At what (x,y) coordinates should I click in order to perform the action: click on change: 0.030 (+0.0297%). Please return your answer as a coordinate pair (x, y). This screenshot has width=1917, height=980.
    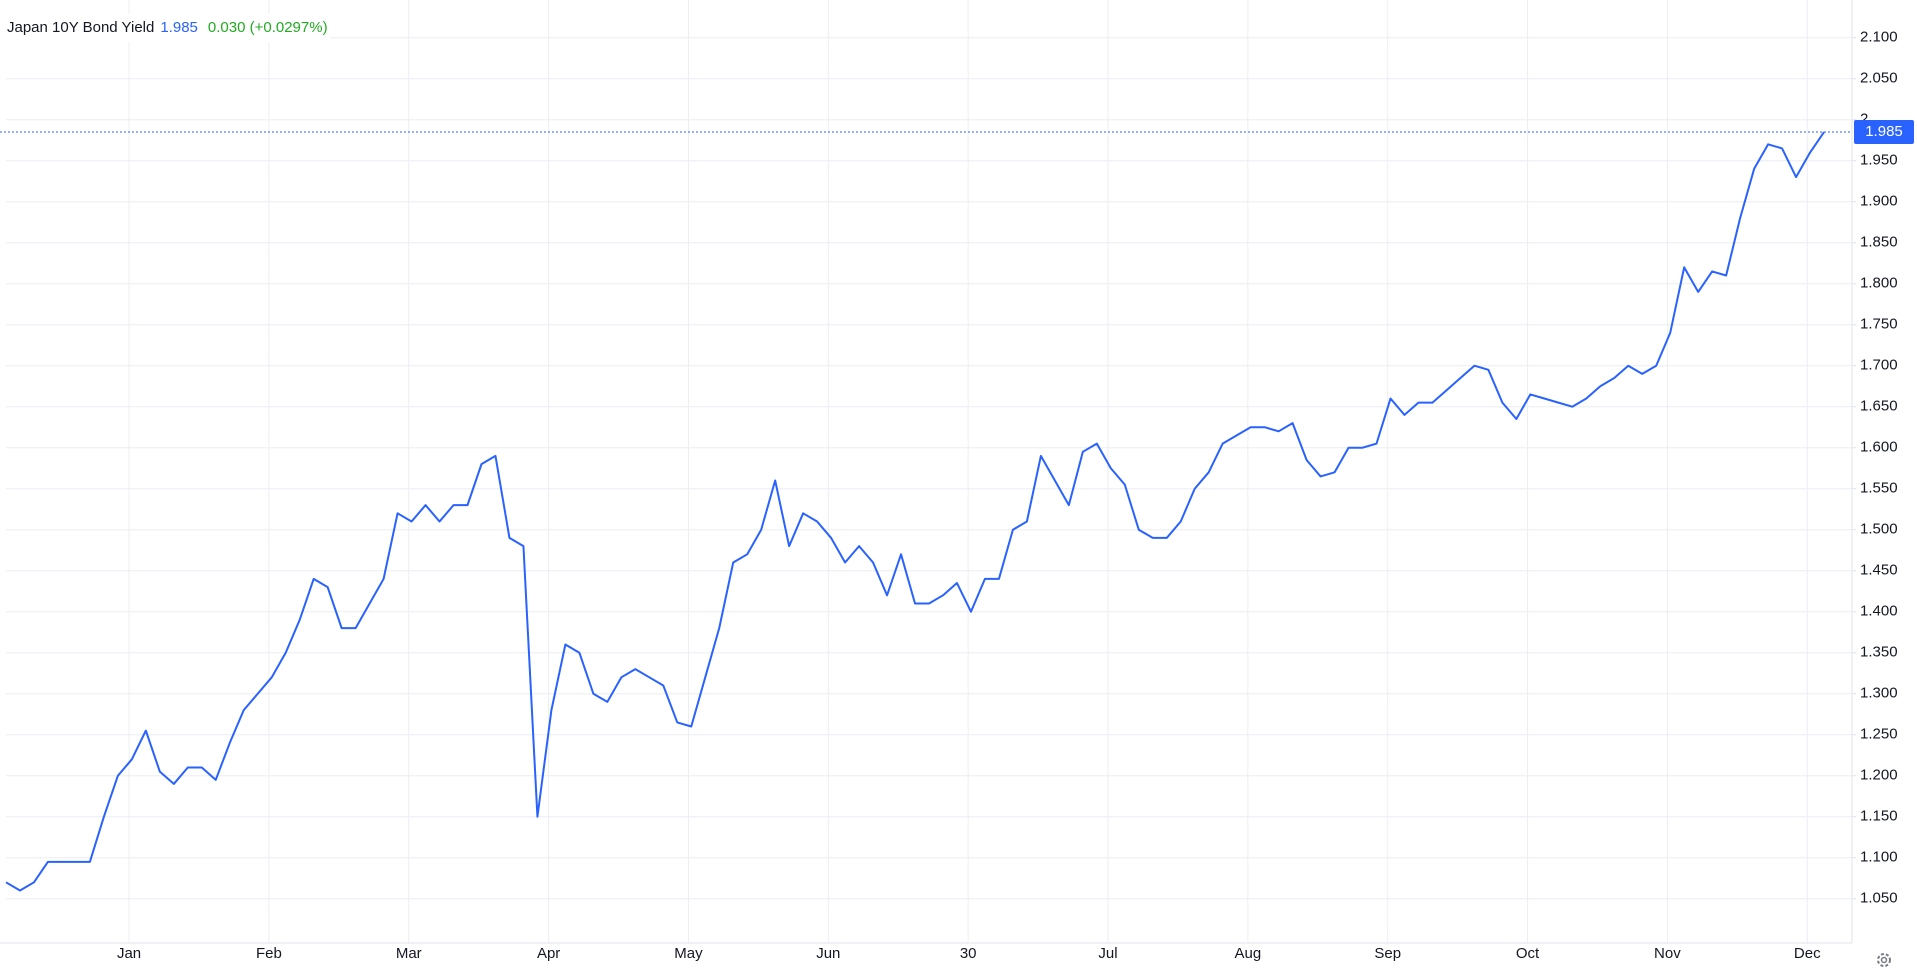
    Looking at the image, I should click on (268, 27).